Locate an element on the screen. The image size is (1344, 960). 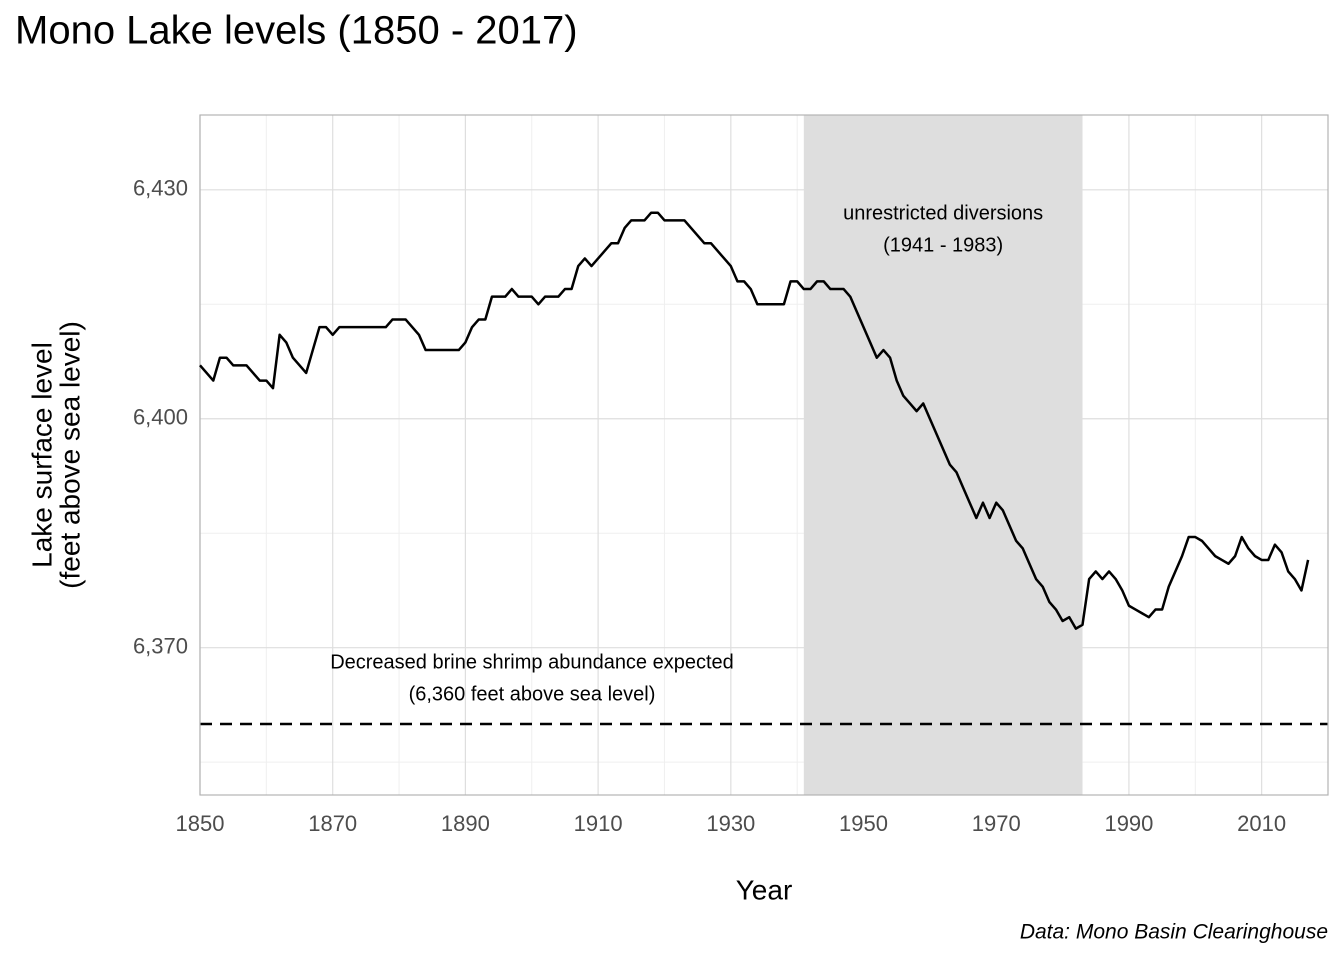
y-axis-label-line: (feet above sea level) is located at coordinates (69, 455).